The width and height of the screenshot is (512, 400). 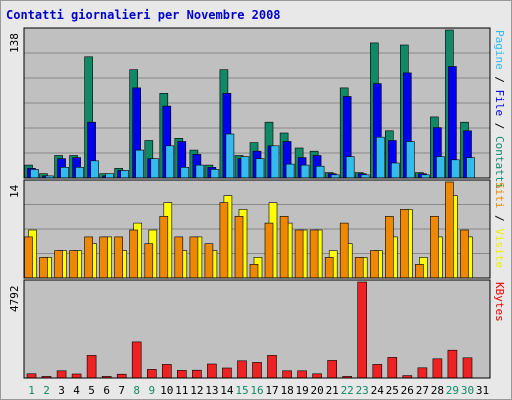 I want to click on x-tick-label-day-29: 29, so click(x=452, y=390).